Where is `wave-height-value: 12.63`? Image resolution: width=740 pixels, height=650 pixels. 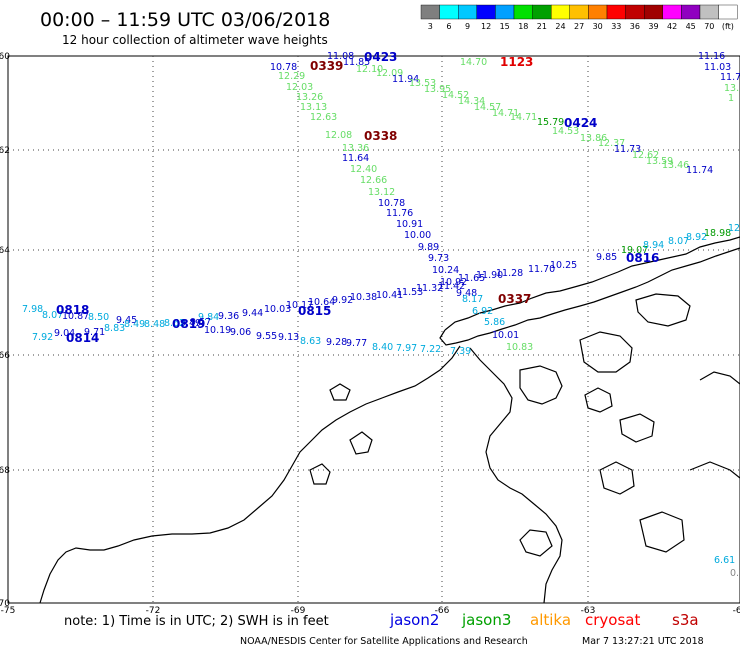 wave-height-value: 12.63 is located at coordinates (323, 117).